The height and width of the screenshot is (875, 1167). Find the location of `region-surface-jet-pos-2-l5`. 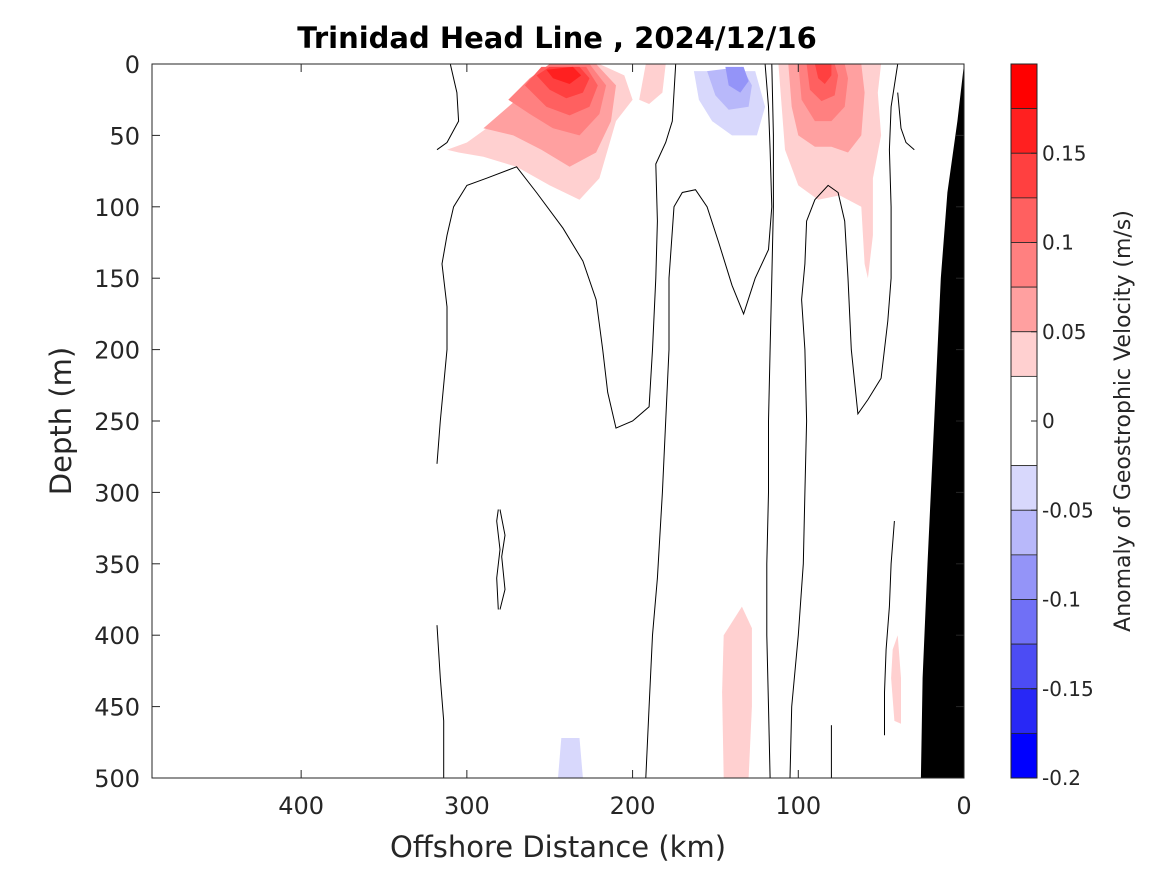

region-surface-jet-pos-2-l5 is located at coordinates (823, 74).